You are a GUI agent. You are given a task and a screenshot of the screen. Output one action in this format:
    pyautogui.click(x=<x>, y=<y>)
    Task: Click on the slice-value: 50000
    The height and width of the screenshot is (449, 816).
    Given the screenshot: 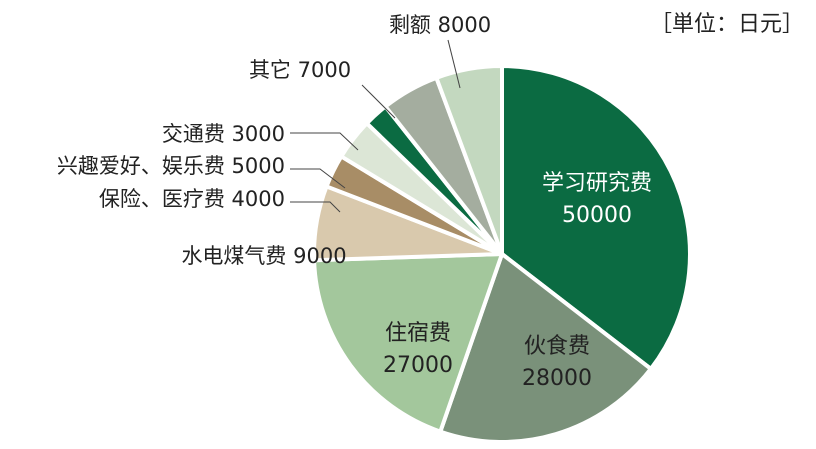 What is the action you would take?
    pyautogui.click(x=597, y=215)
    